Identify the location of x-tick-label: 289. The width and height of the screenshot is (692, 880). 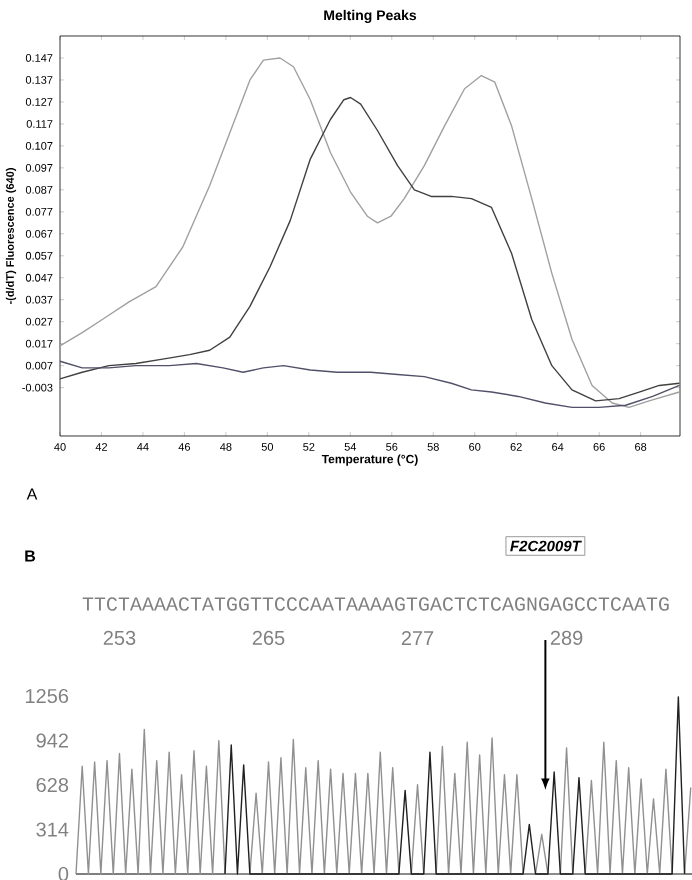
(566, 637).